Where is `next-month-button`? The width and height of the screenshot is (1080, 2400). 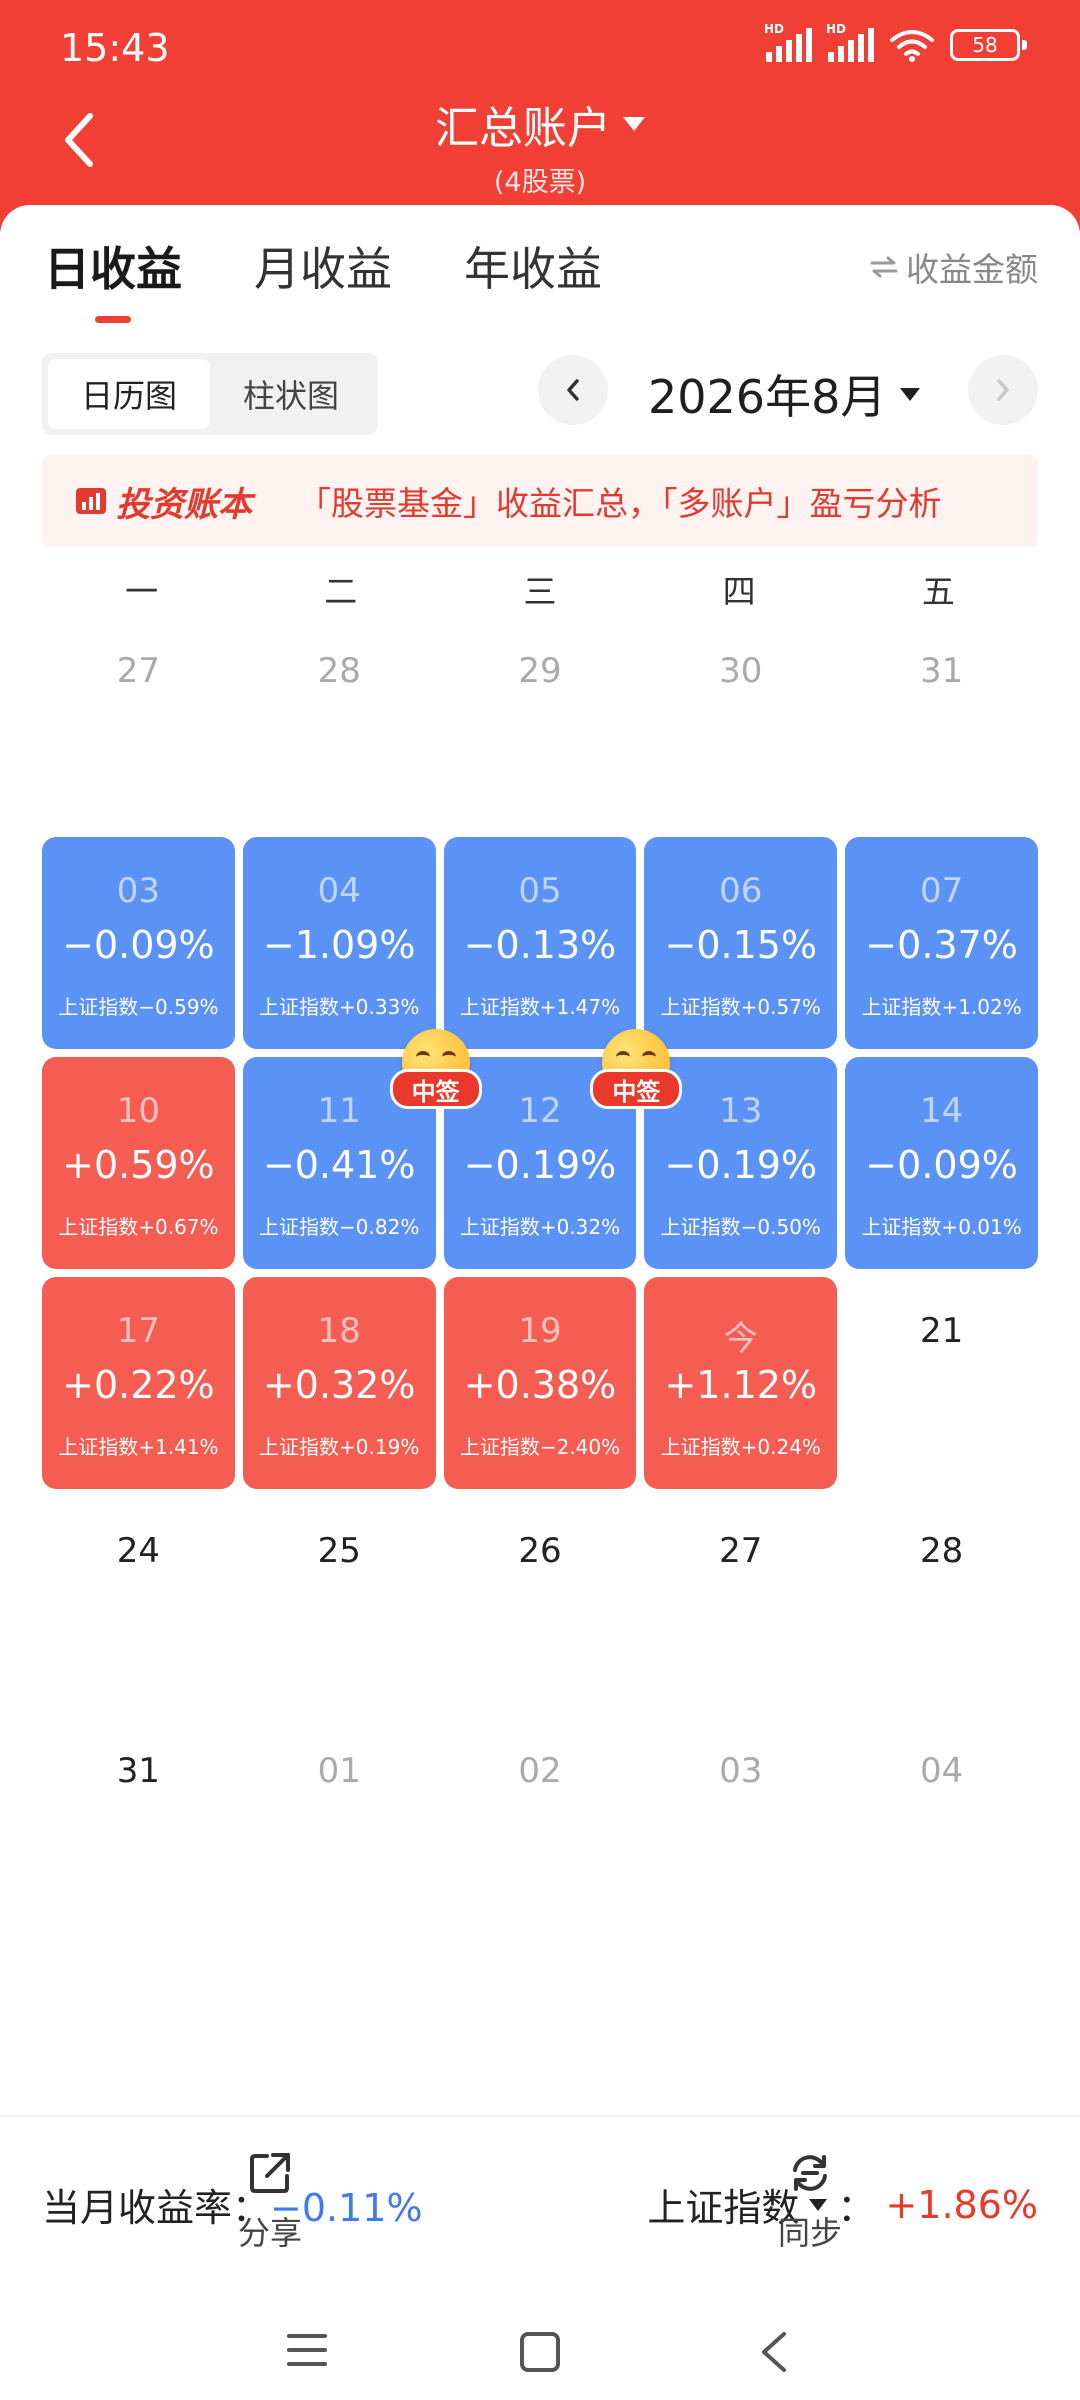
next-month-button is located at coordinates (1003, 390).